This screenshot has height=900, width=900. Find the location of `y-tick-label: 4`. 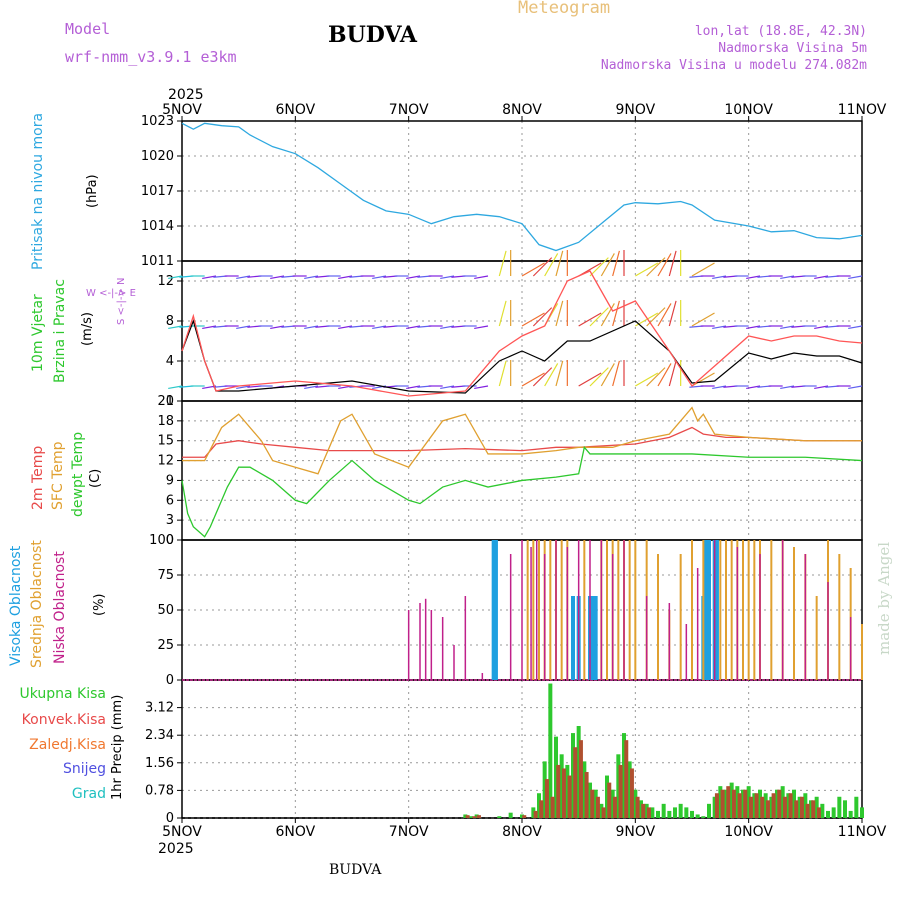

y-tick-label: 4 is located at coordinates (170, 361).